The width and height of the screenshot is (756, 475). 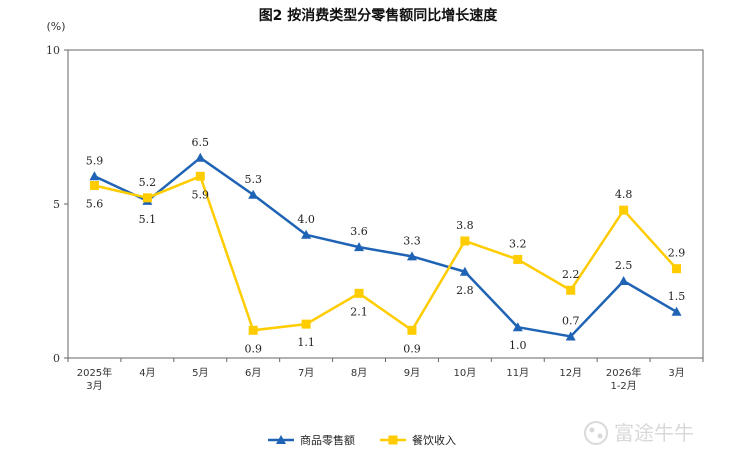 What do you see at coordinates (147, 373) in the screenshot?
I see `x-tick-label: 4月` at bounding box center [147, 373].